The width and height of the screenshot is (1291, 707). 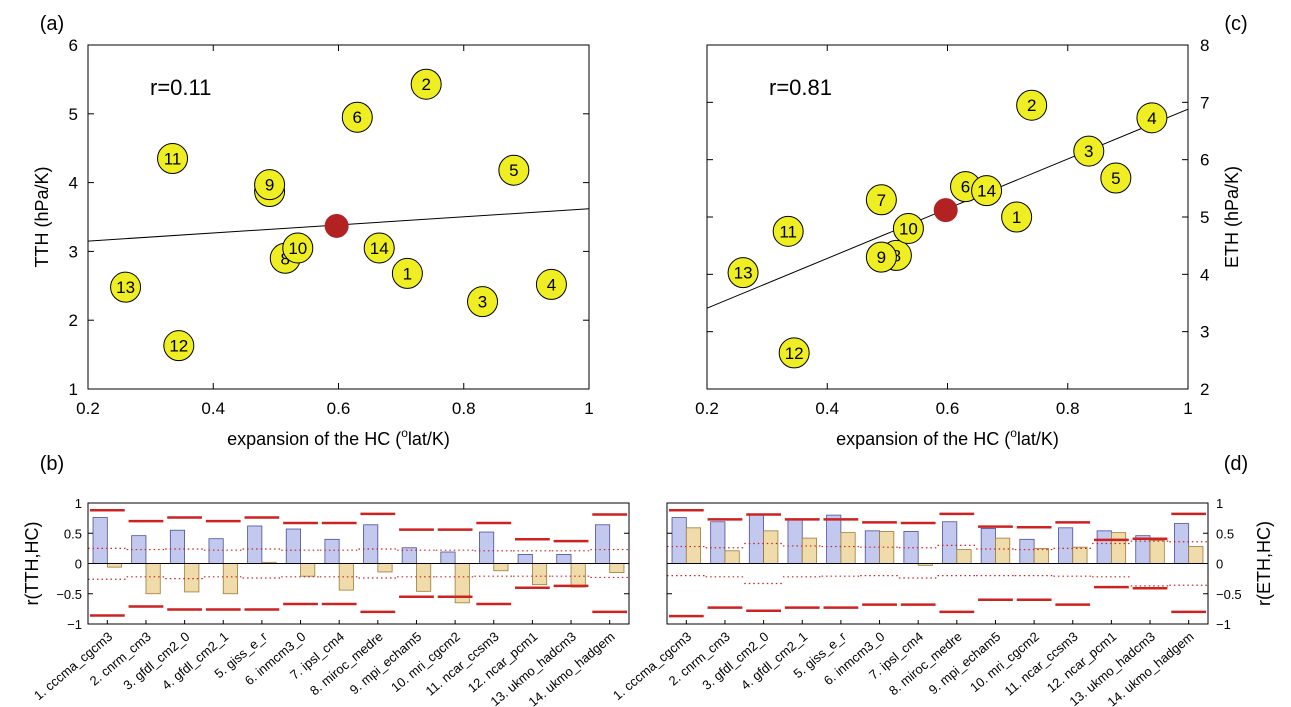 I want to click on panel-letter: (a), so click(x=52, y=24).